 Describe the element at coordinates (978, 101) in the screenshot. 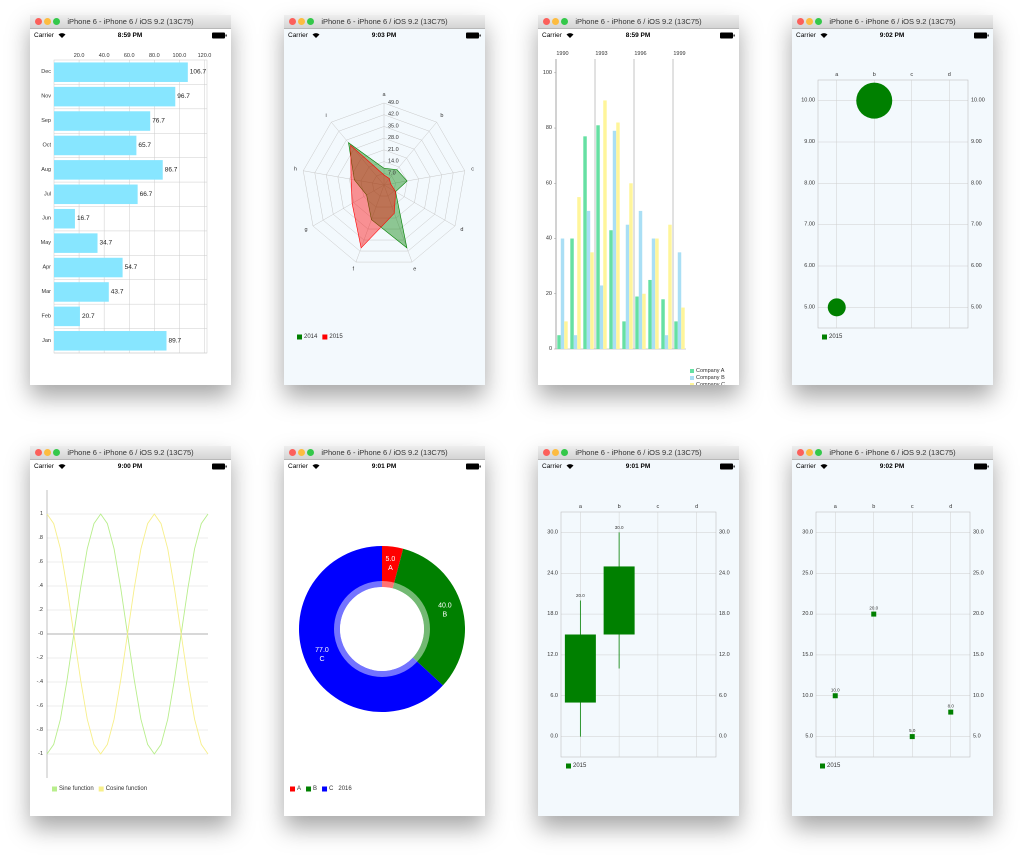

I see `y-tick-label-right: 10.00` at that location.